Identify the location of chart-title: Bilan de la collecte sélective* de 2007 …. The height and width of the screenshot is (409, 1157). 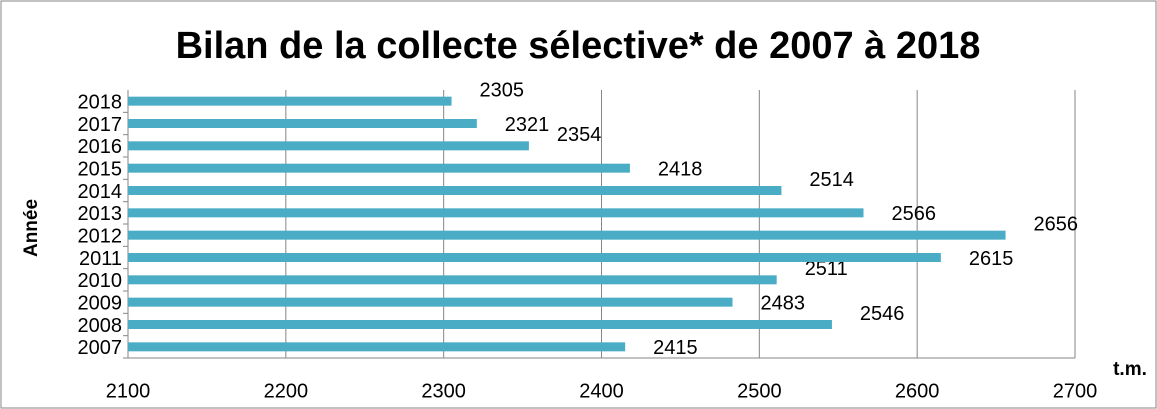
(578, 46).